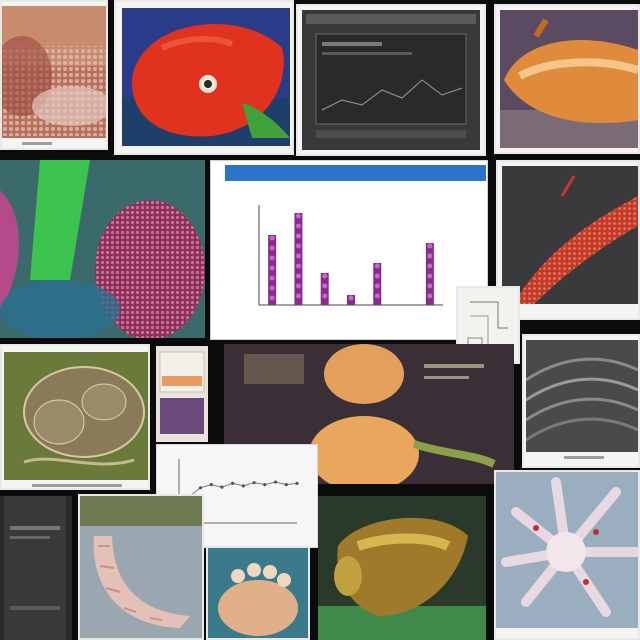 The height and width of the screenshot is (640, 640). I want to click on spectrum-thumbnail-tile, so click(182, 394).